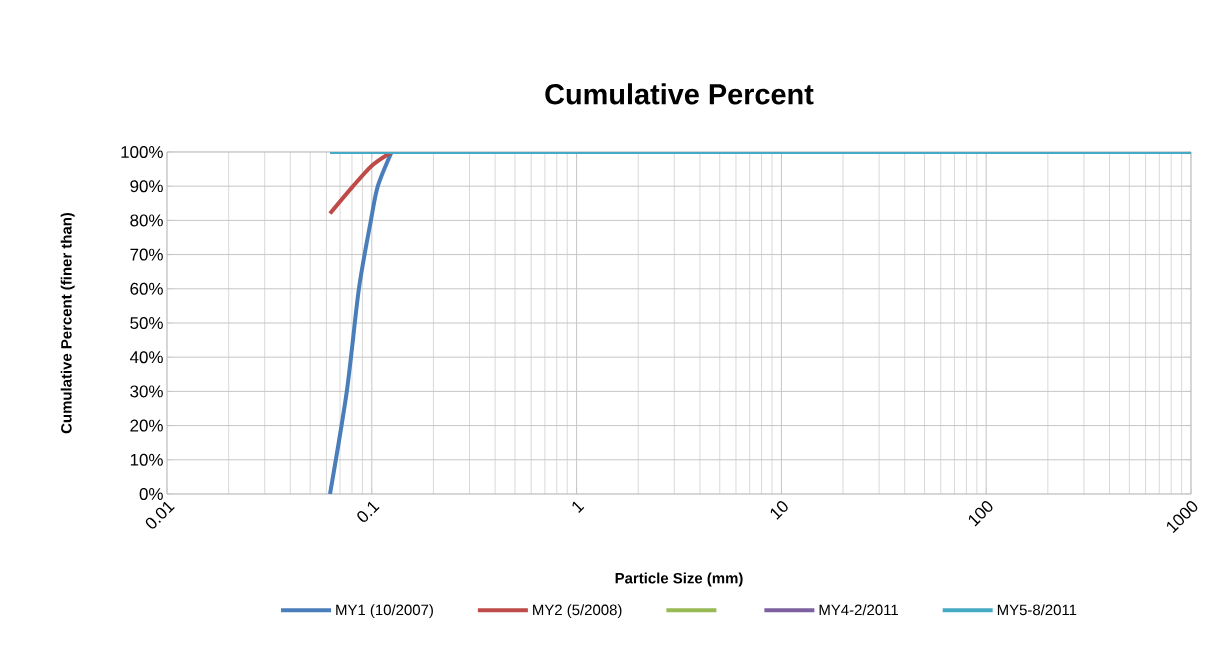  I want to click on x-tick-label: 1, so click(578, 507).